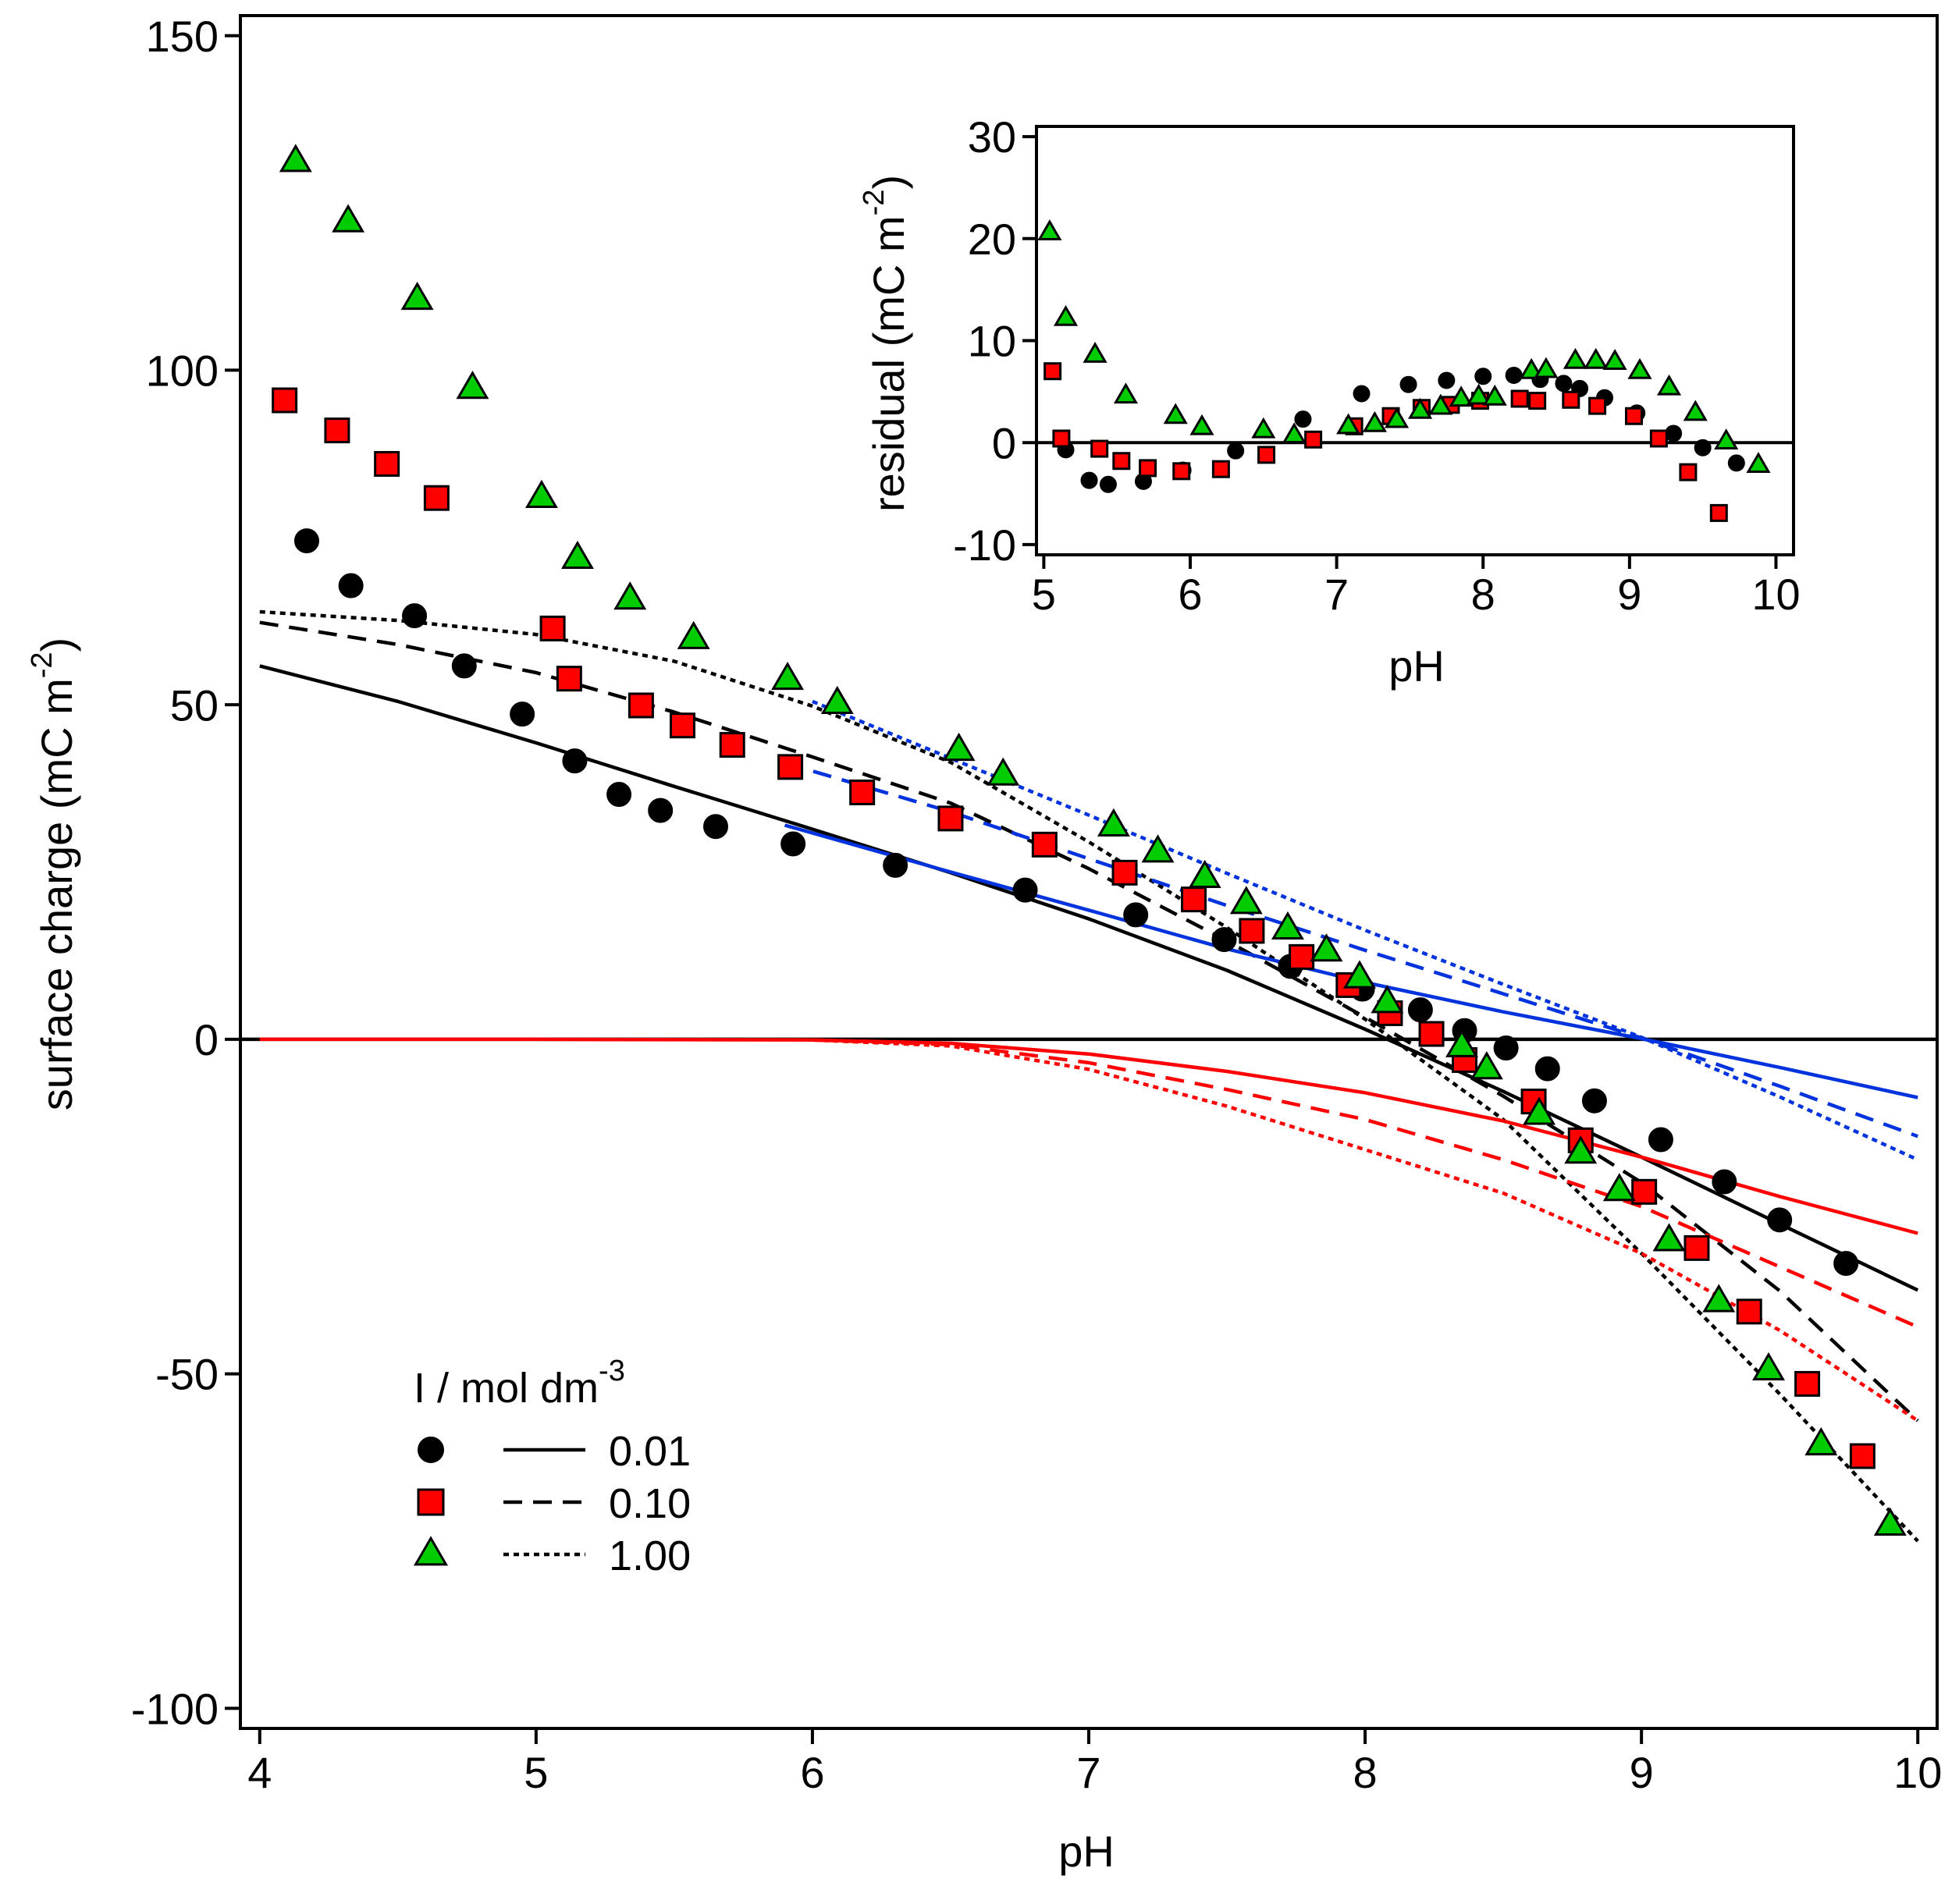  Describe the element at coordinates (431, 1551) in the screenshot. I see `legend-marker-triangle` at that location.